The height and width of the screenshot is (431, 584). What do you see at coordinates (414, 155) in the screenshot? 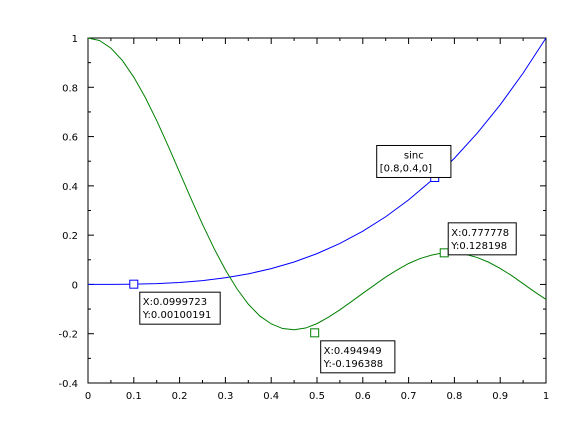
I see `datatip-text: sinc` at bounding box center [414, 155].